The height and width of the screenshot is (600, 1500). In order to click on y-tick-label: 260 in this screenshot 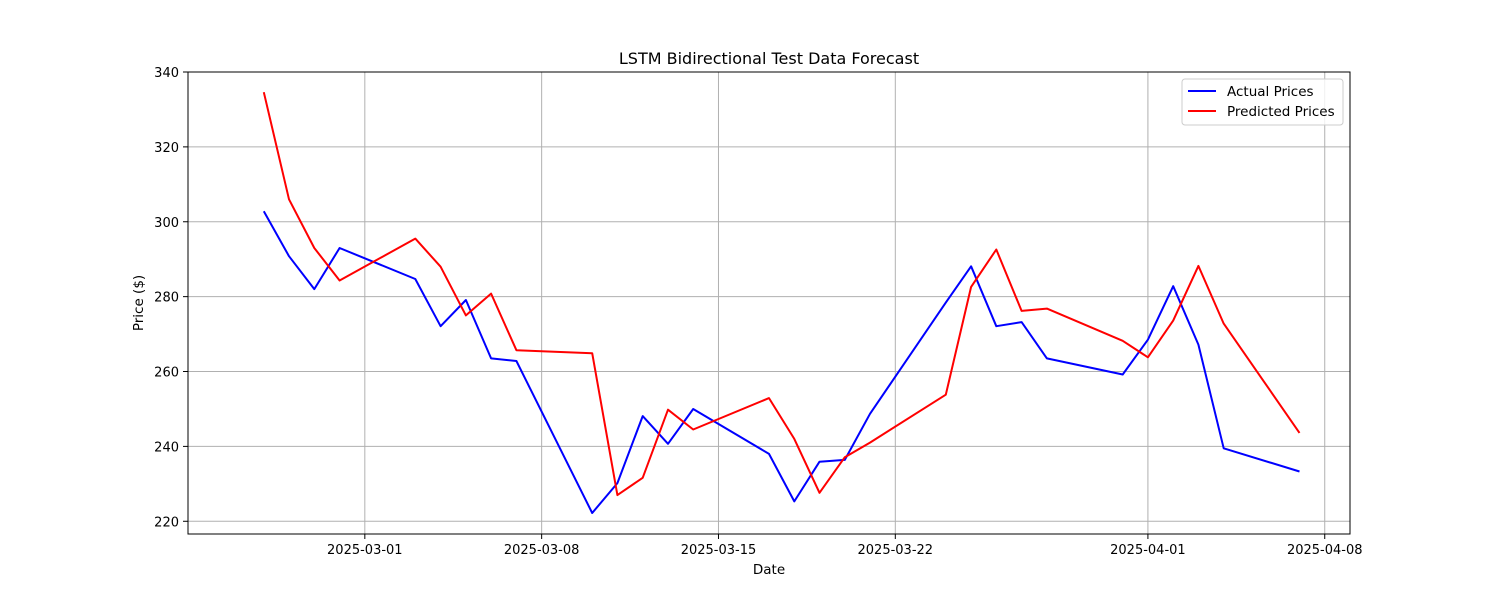, I will do `click(166, 373)`.